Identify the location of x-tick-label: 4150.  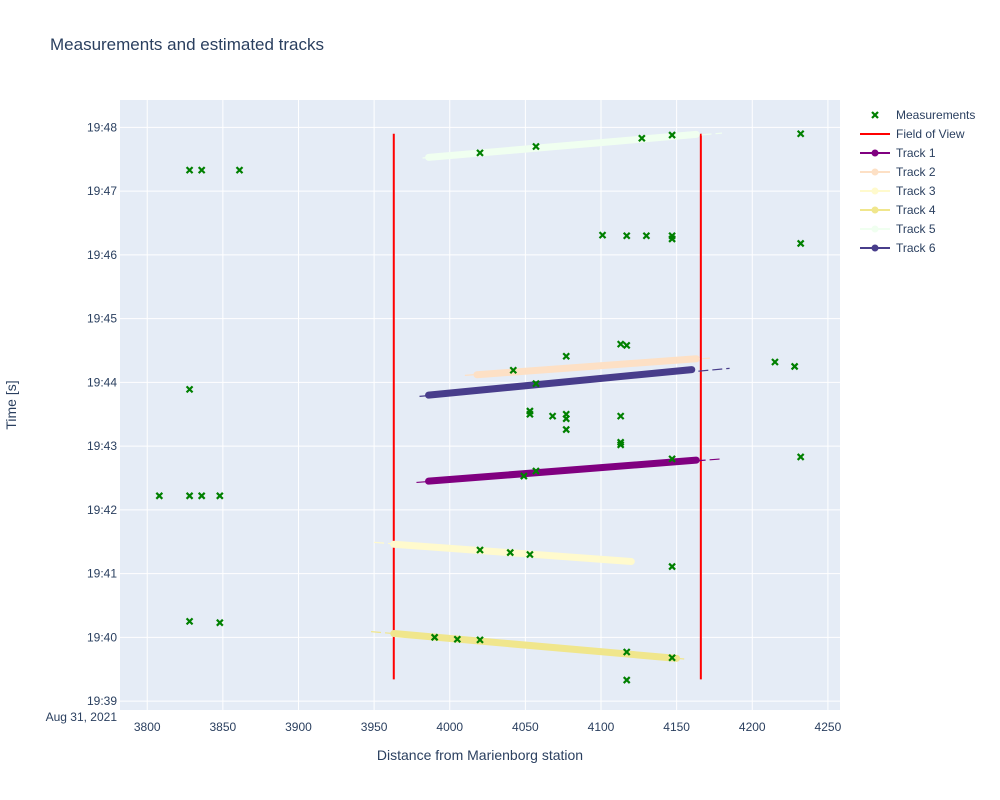
(676, 727).